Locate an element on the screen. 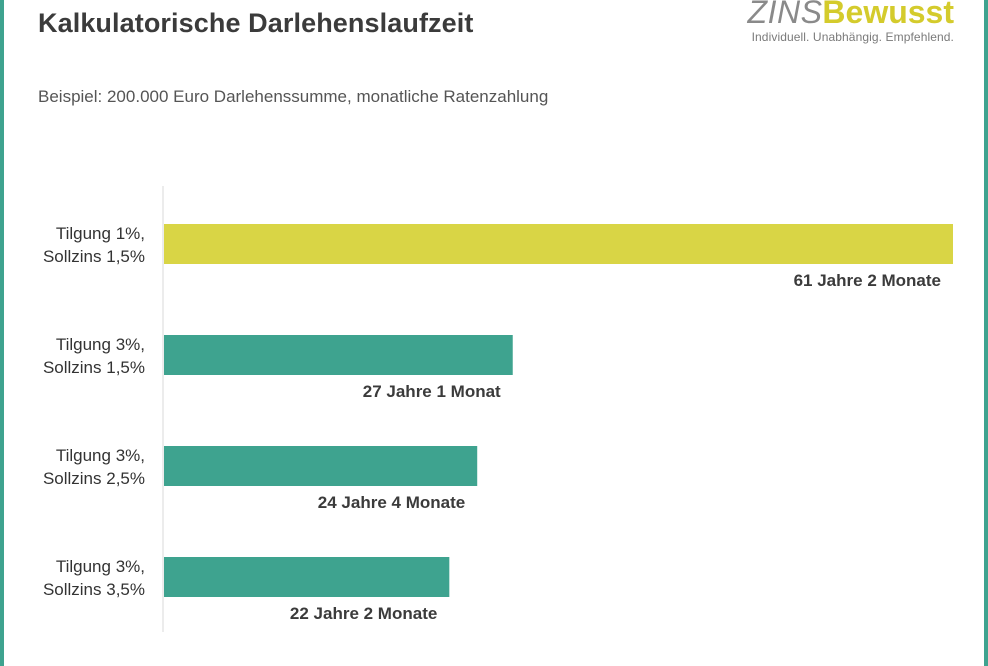 Image resolution: width=988 pixels, height=666 pixels. logo-wordmark: ZINSBewusst is located at coordinates (851, 15).